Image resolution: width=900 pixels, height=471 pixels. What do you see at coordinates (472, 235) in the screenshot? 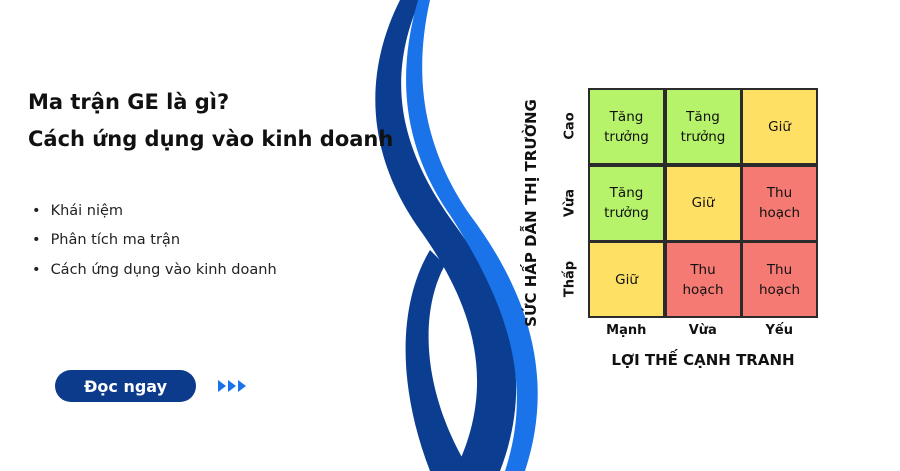
I see `ribbon-light` at bounding box center [472, 235].